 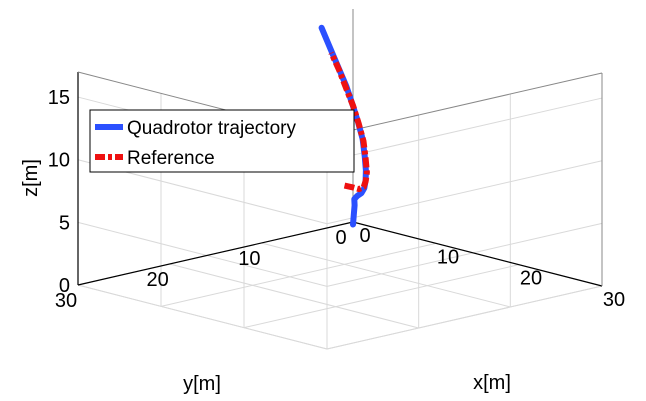 What do you see at coordinates (448, 257) in the screenshot?
I see `x-tick-label: 10` at bounding box center [448, 257].